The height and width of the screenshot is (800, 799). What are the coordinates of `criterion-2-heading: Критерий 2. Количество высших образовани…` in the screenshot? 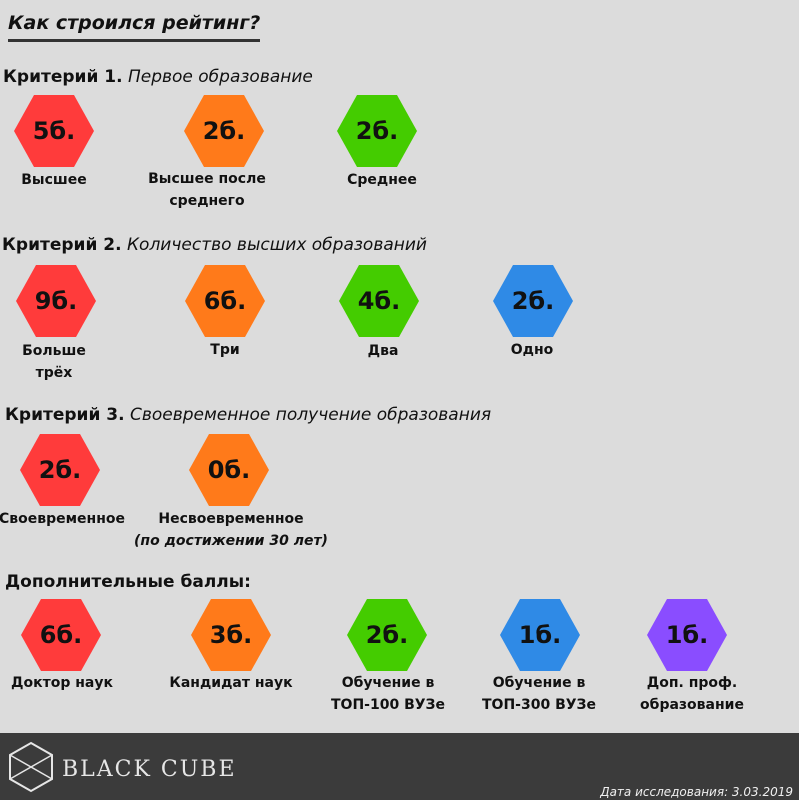 It's located at (214, 245).